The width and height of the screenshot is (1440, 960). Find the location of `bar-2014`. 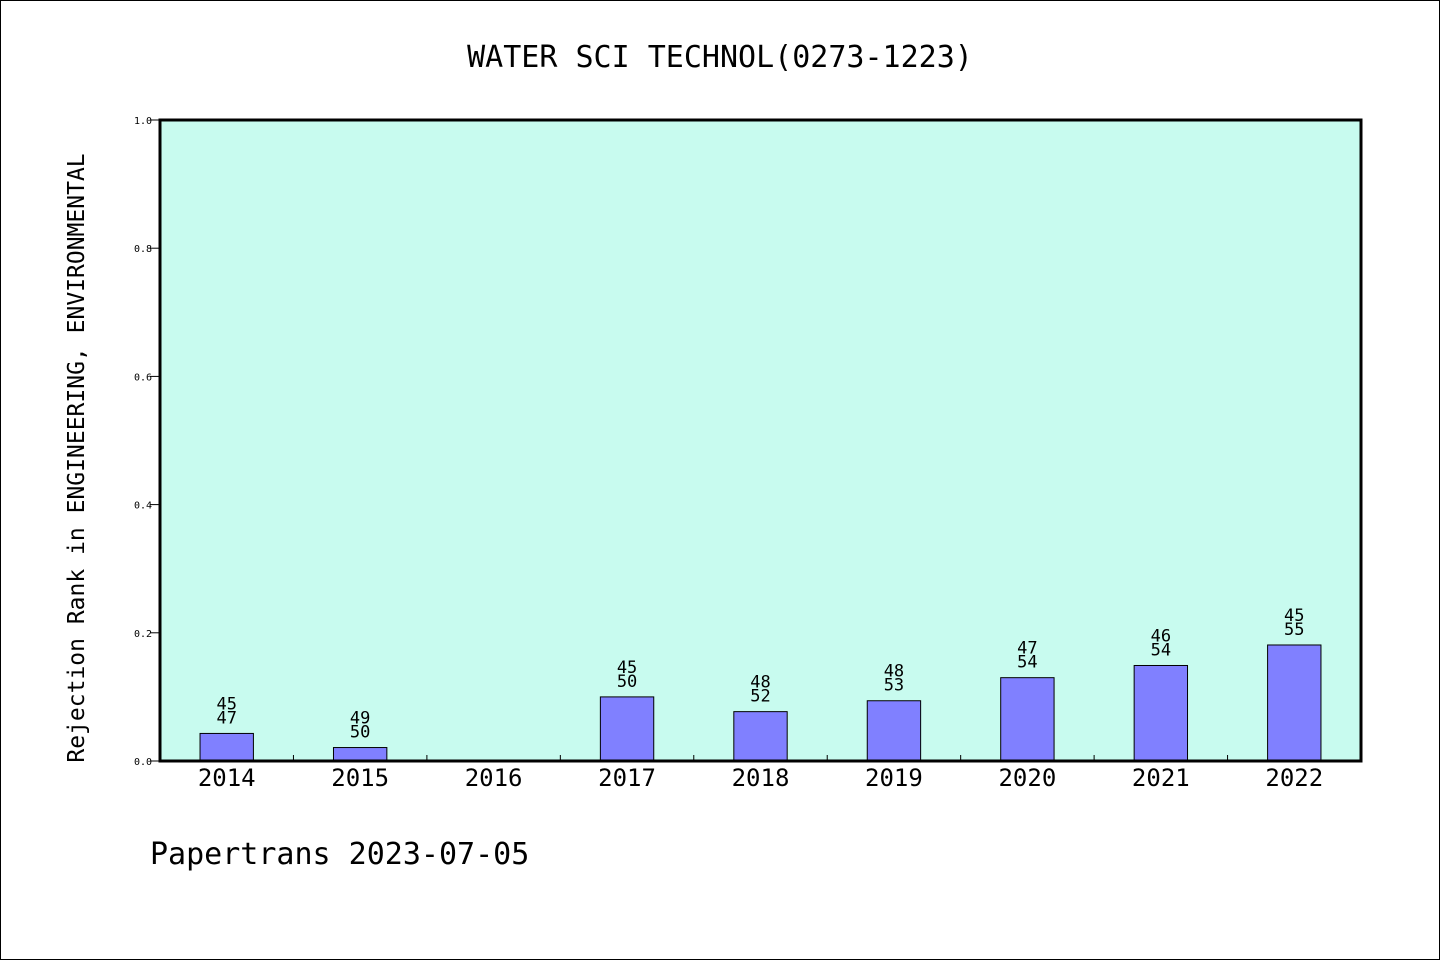

bar-2014 is located at coordinates (226, 747).